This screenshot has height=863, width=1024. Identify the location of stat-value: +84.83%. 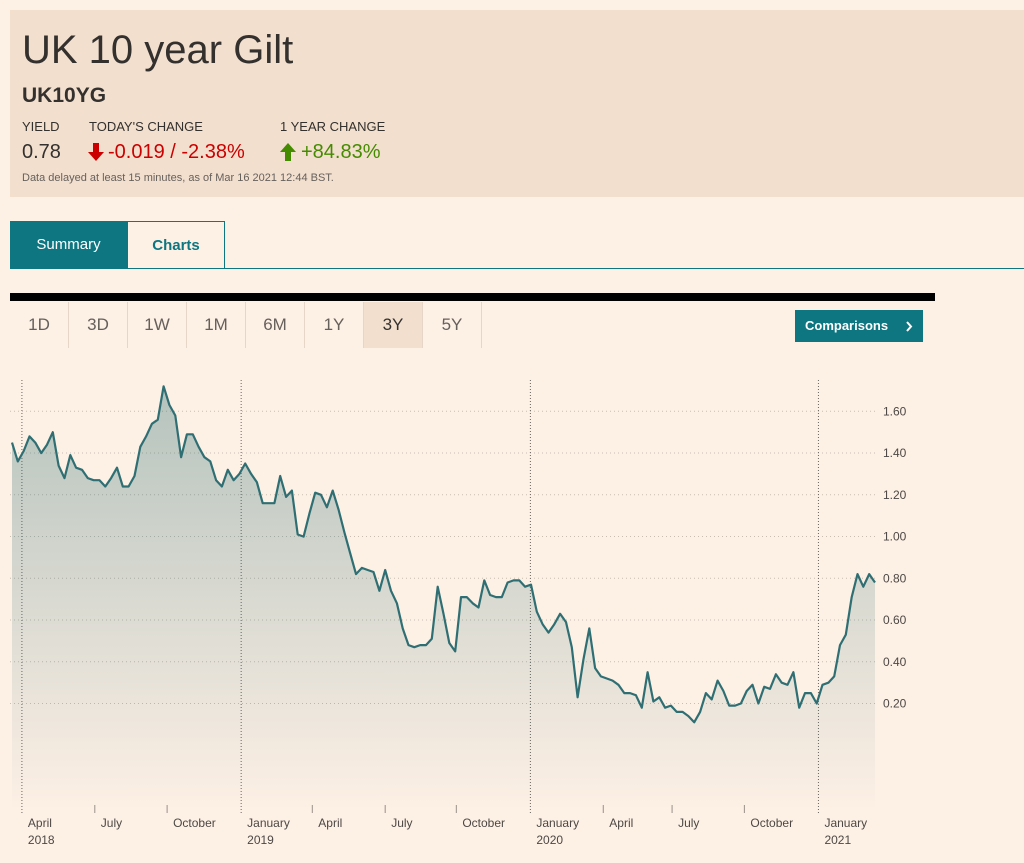
(341, 152).